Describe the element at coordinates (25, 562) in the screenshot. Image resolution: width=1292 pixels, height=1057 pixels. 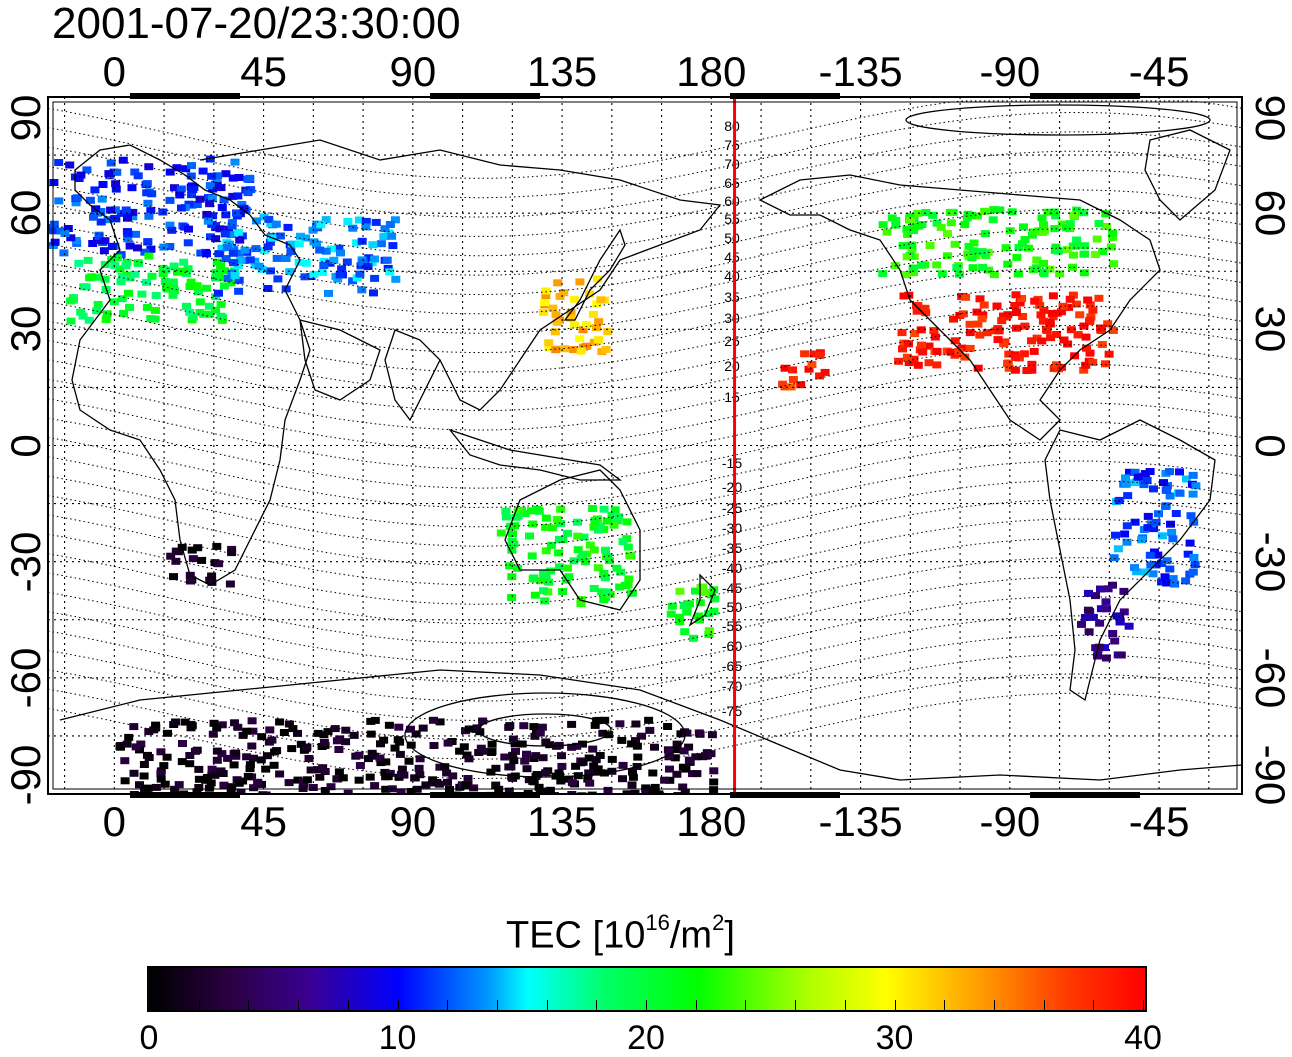
I see `latitude-tick-label: -30` at that location.